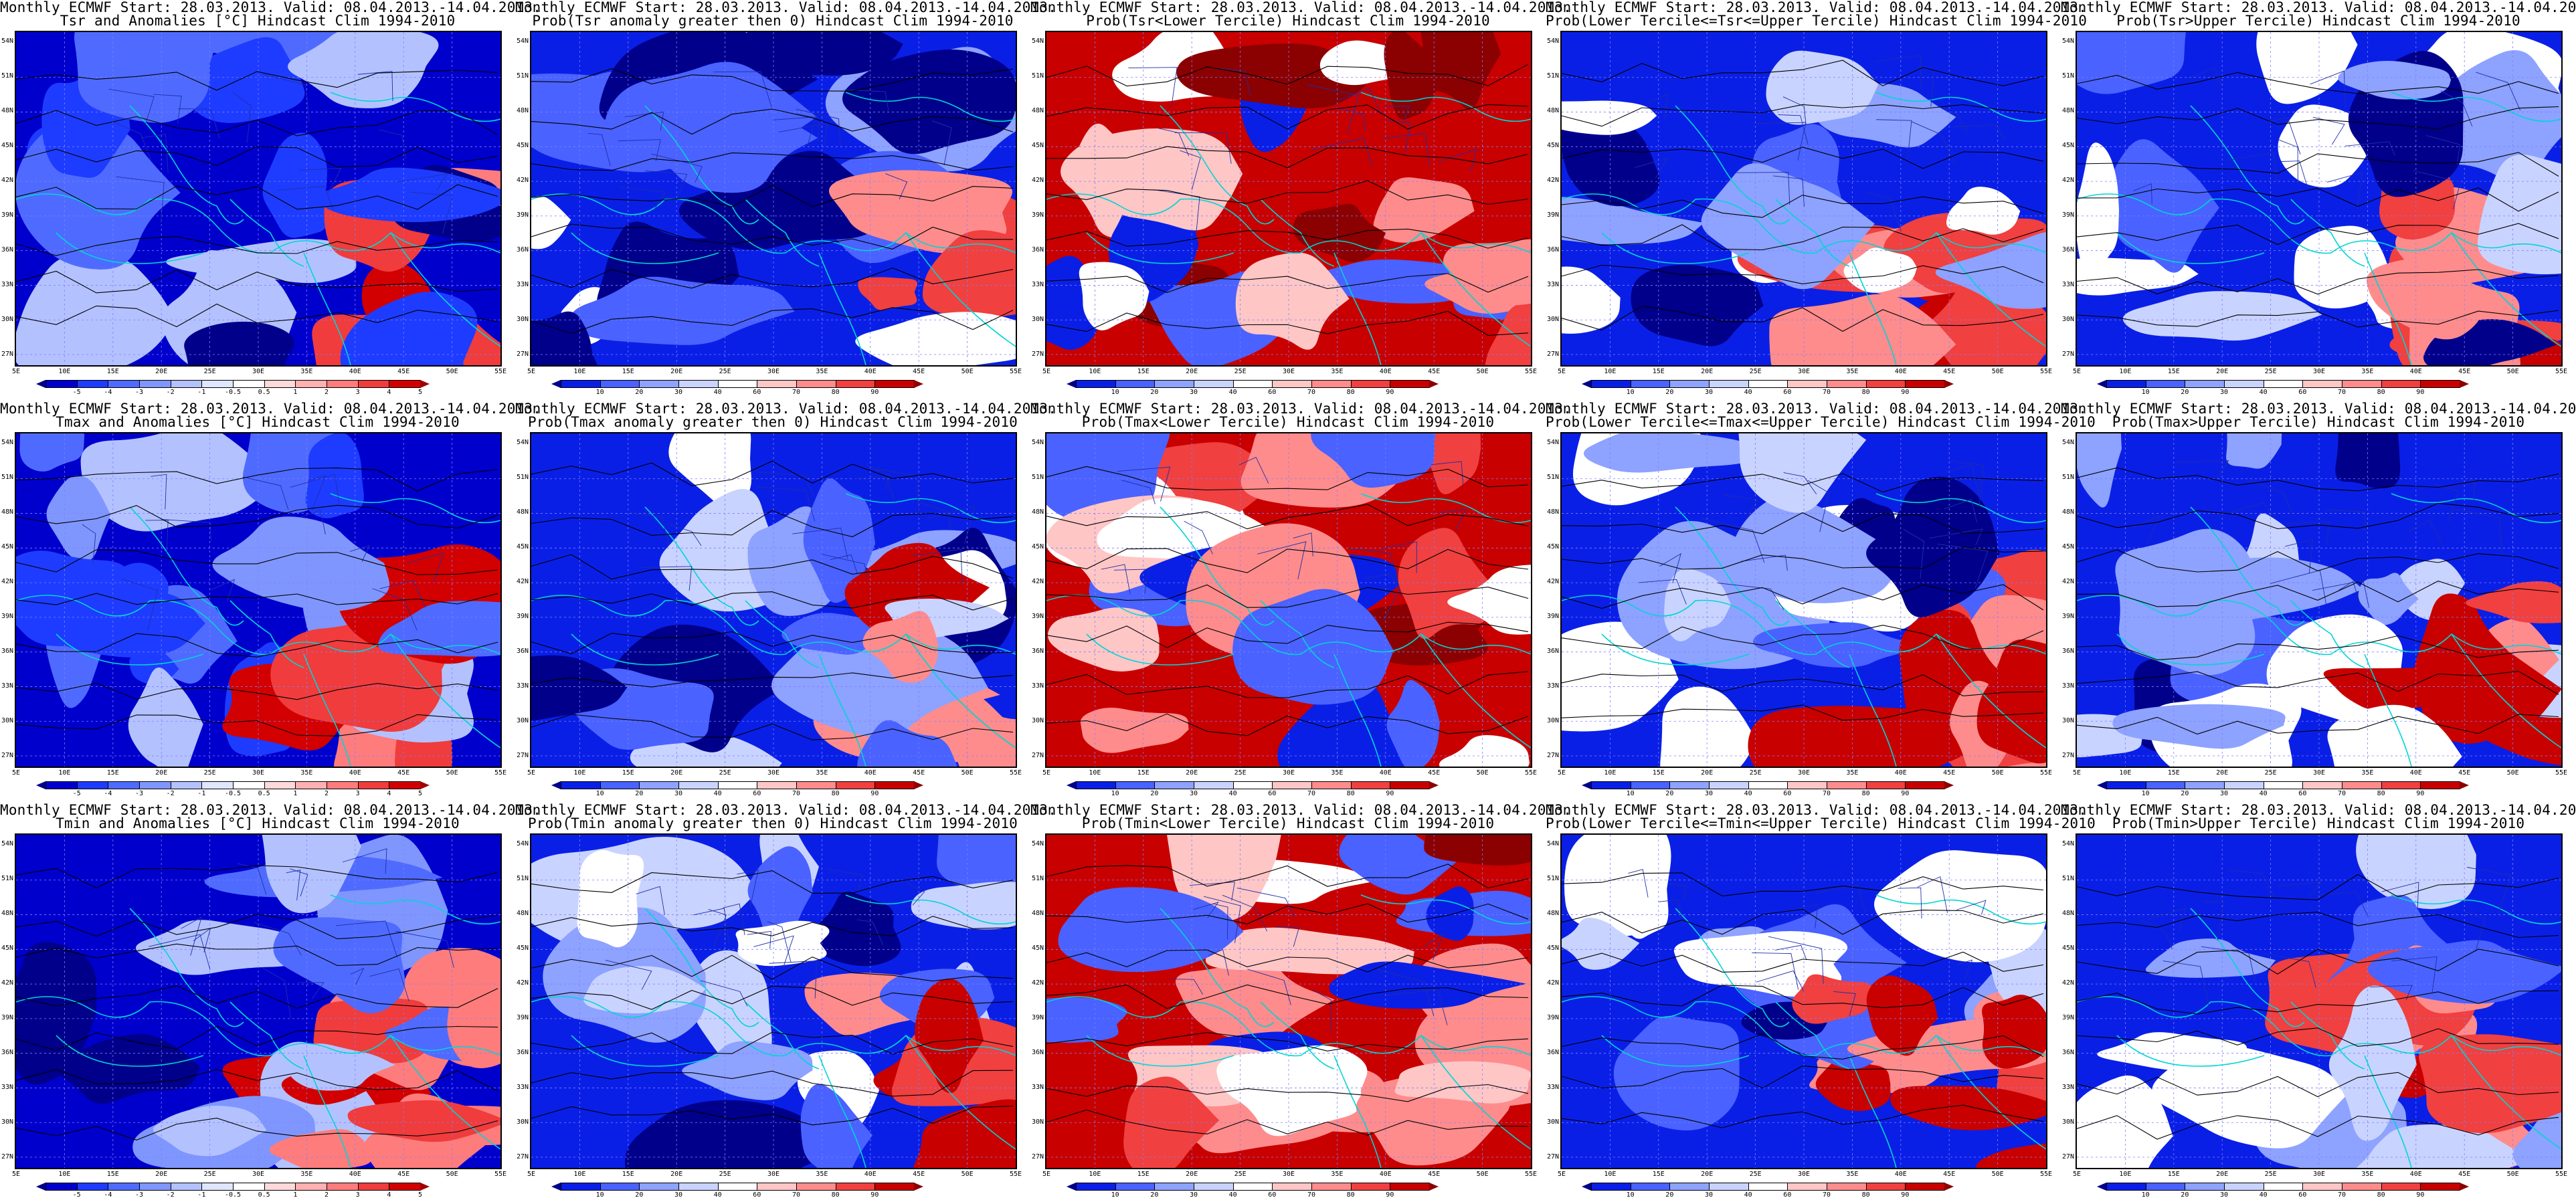  What do you see at coordinates (639, 1195) in the screenshot?
I see `colorbar-tick-label: 20` at bounding box center [639, 1195].